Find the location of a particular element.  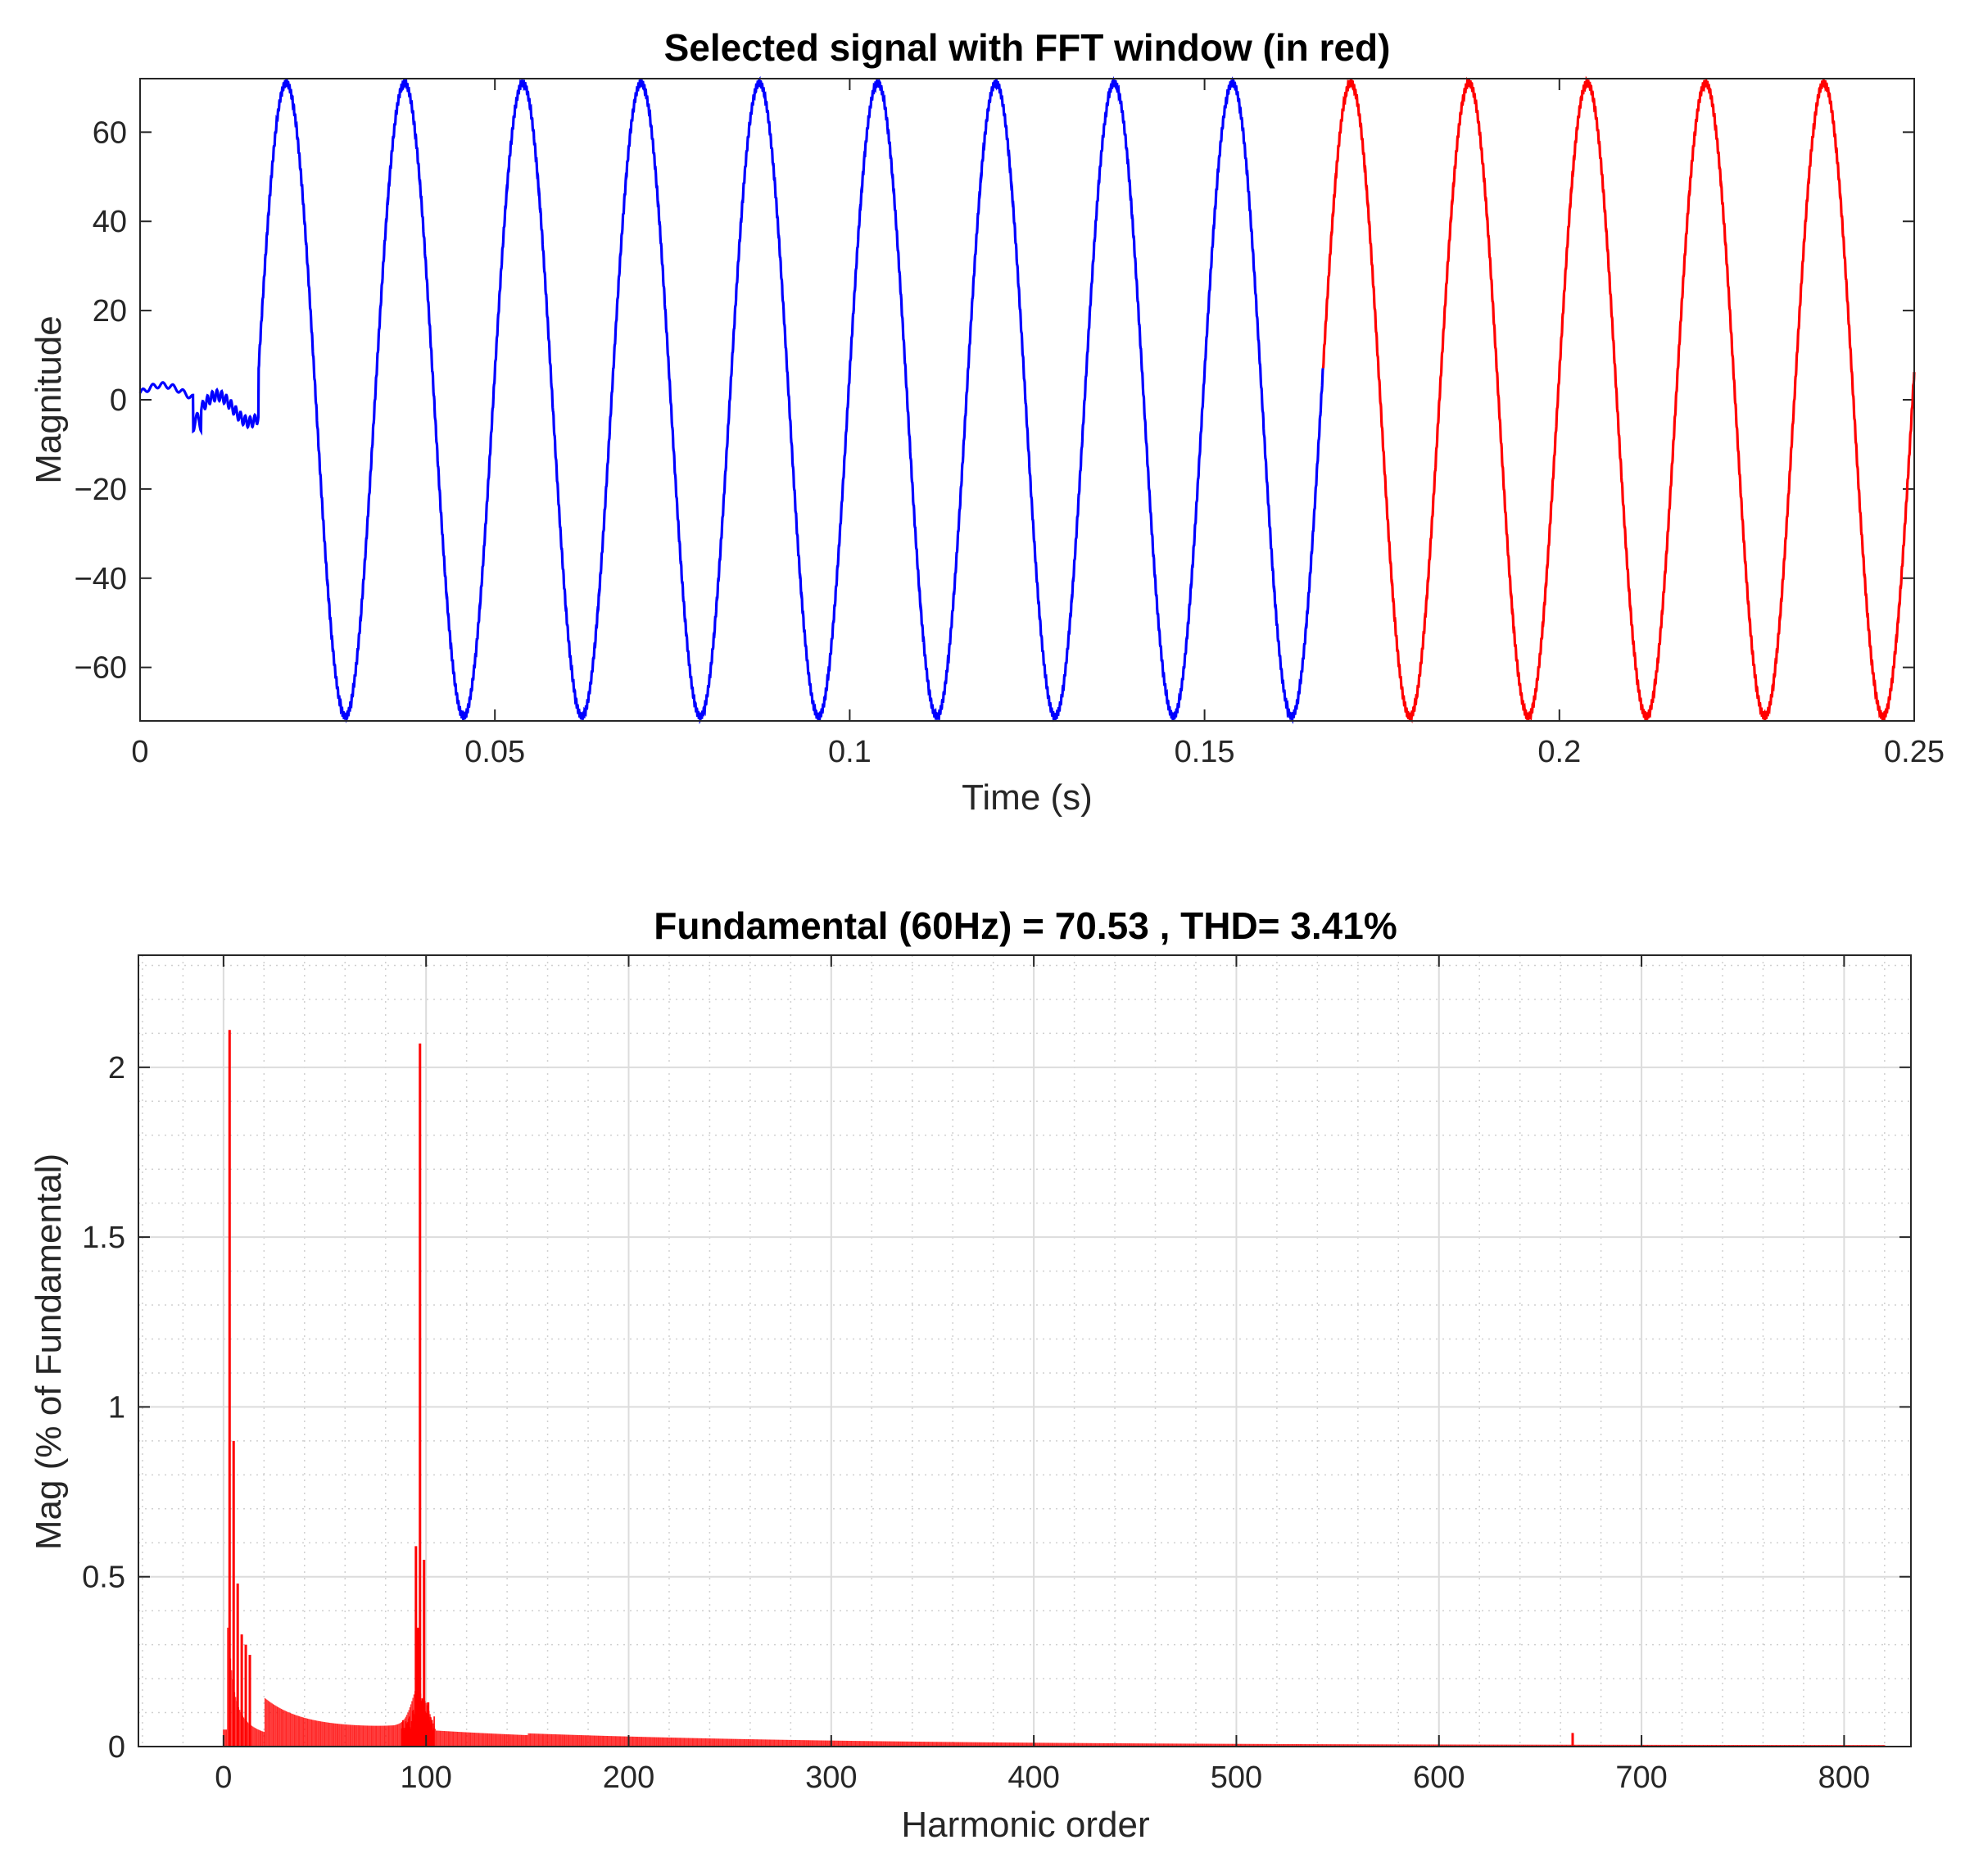

y-tick-label: 1.5 is located at coordinates (103, 1238).